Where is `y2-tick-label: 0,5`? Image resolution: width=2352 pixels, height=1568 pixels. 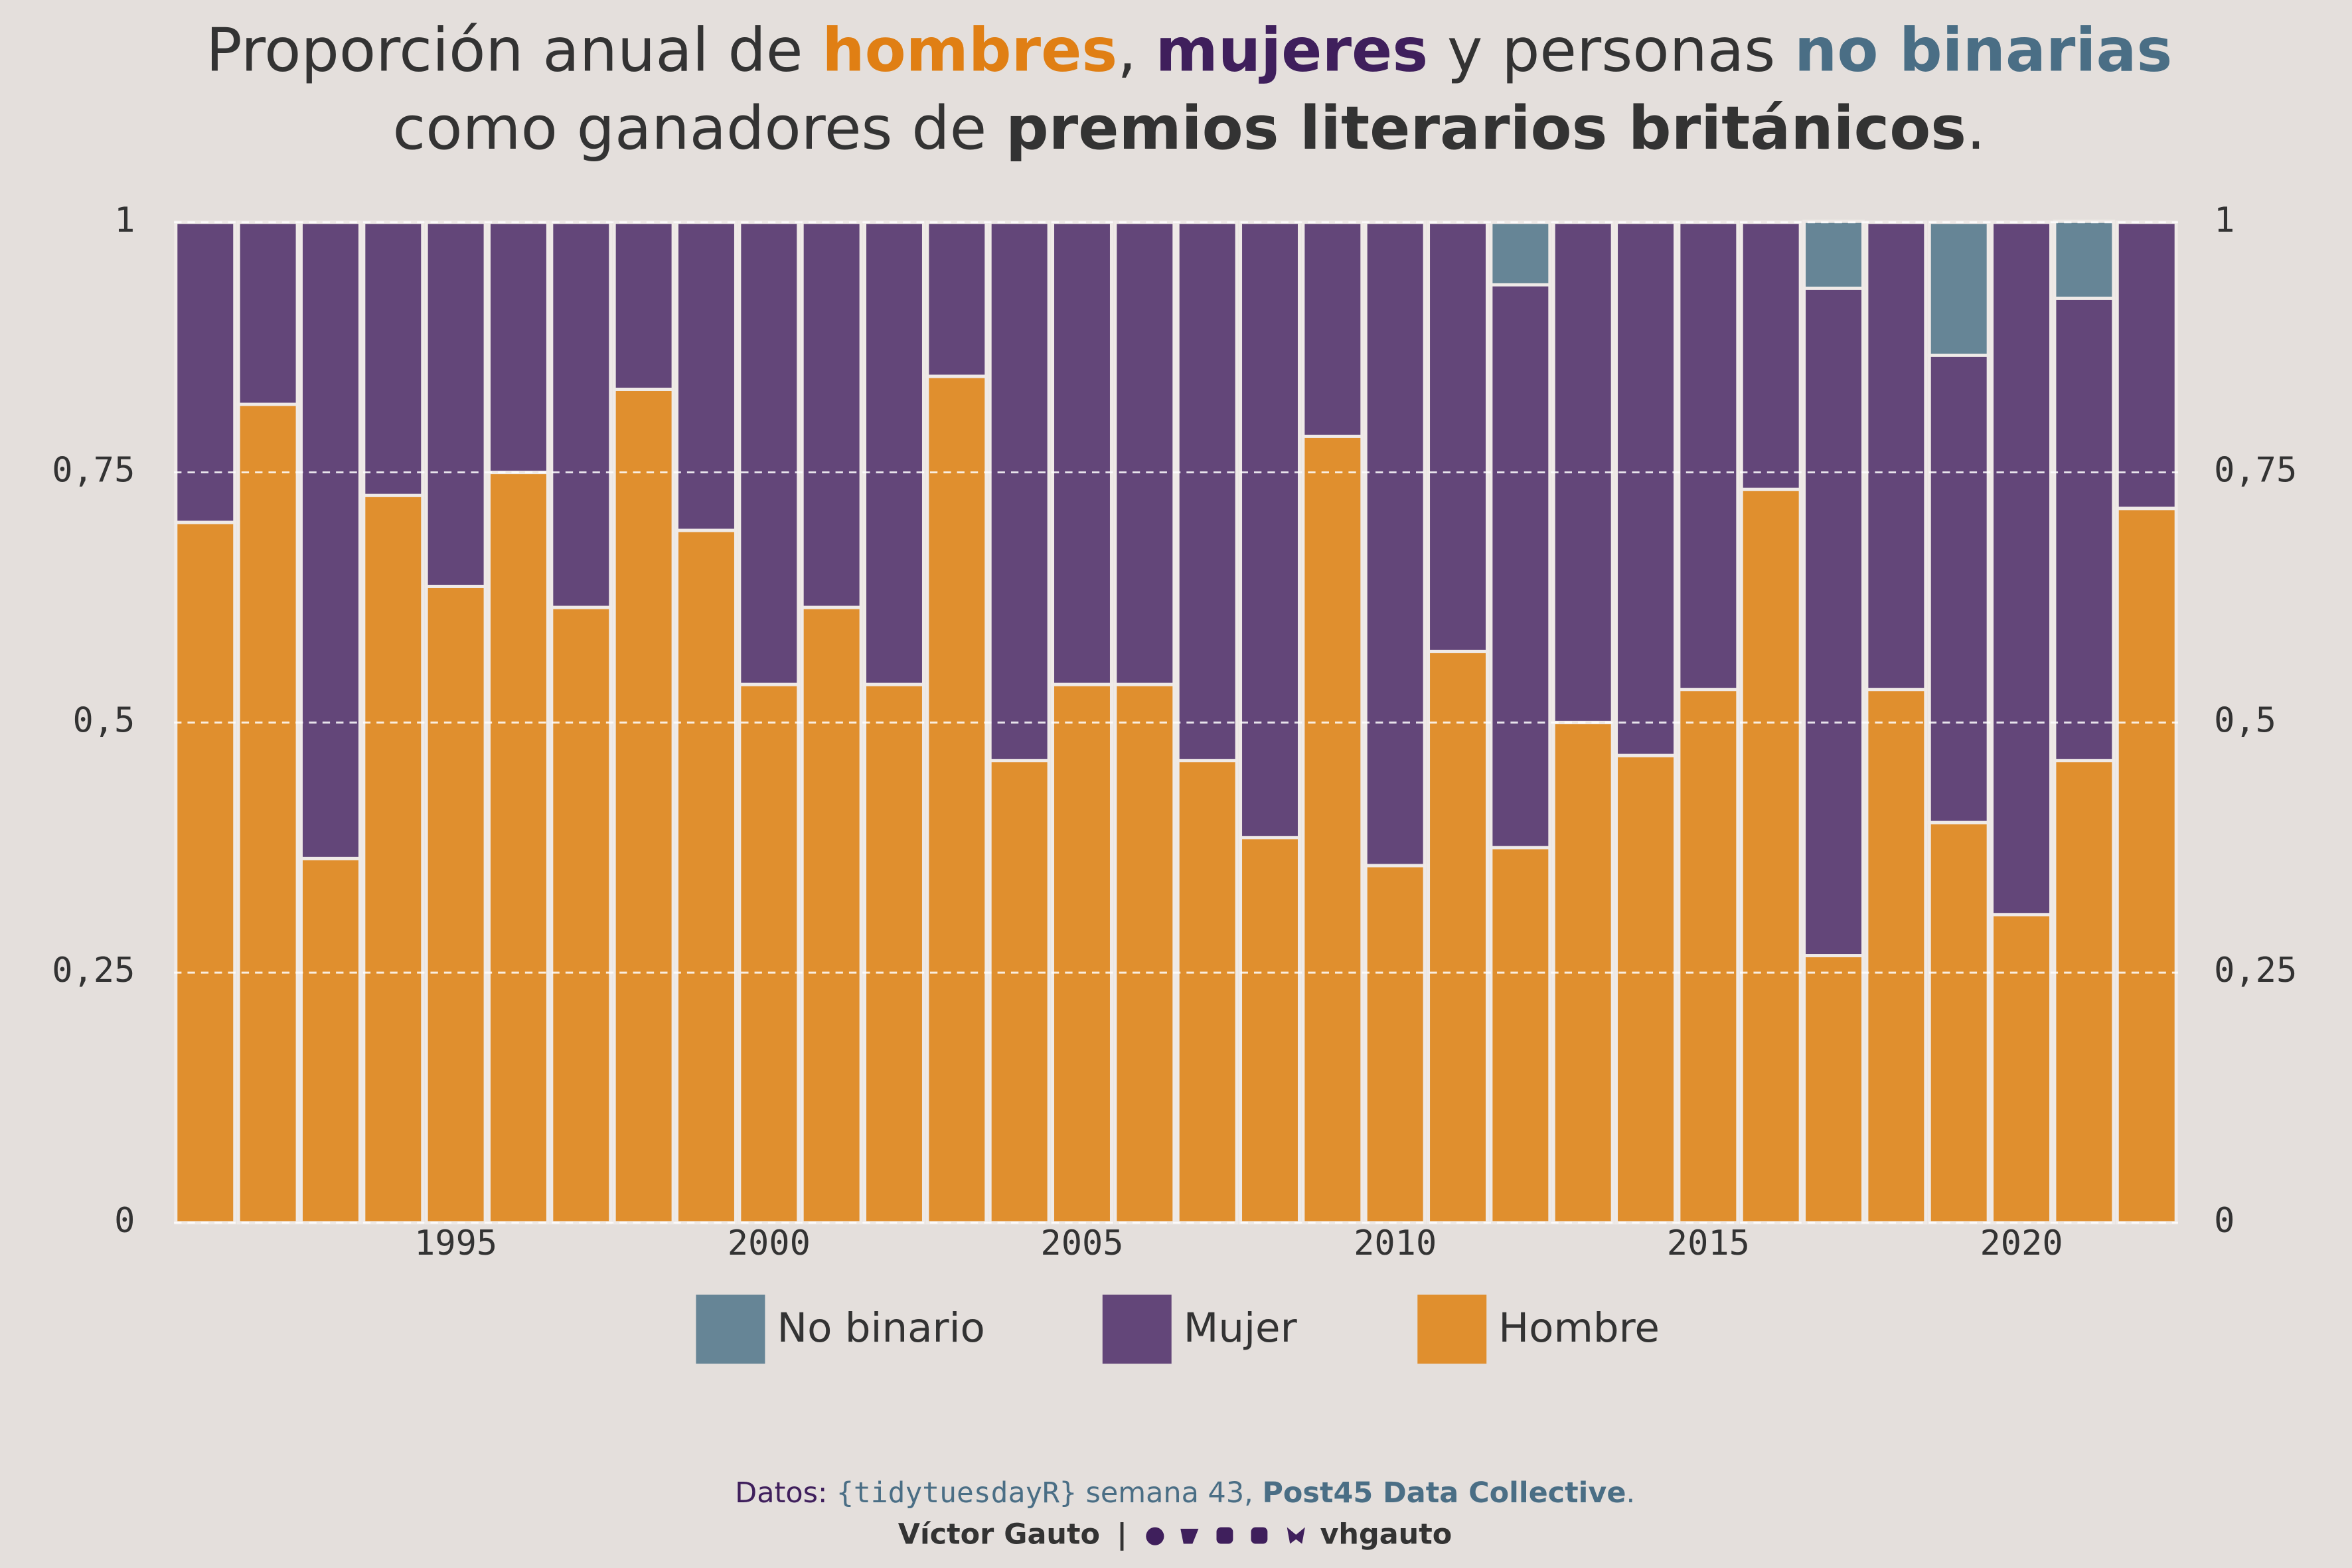
y2-tick-label: 0,5 is located at coordinates (2245, 720).